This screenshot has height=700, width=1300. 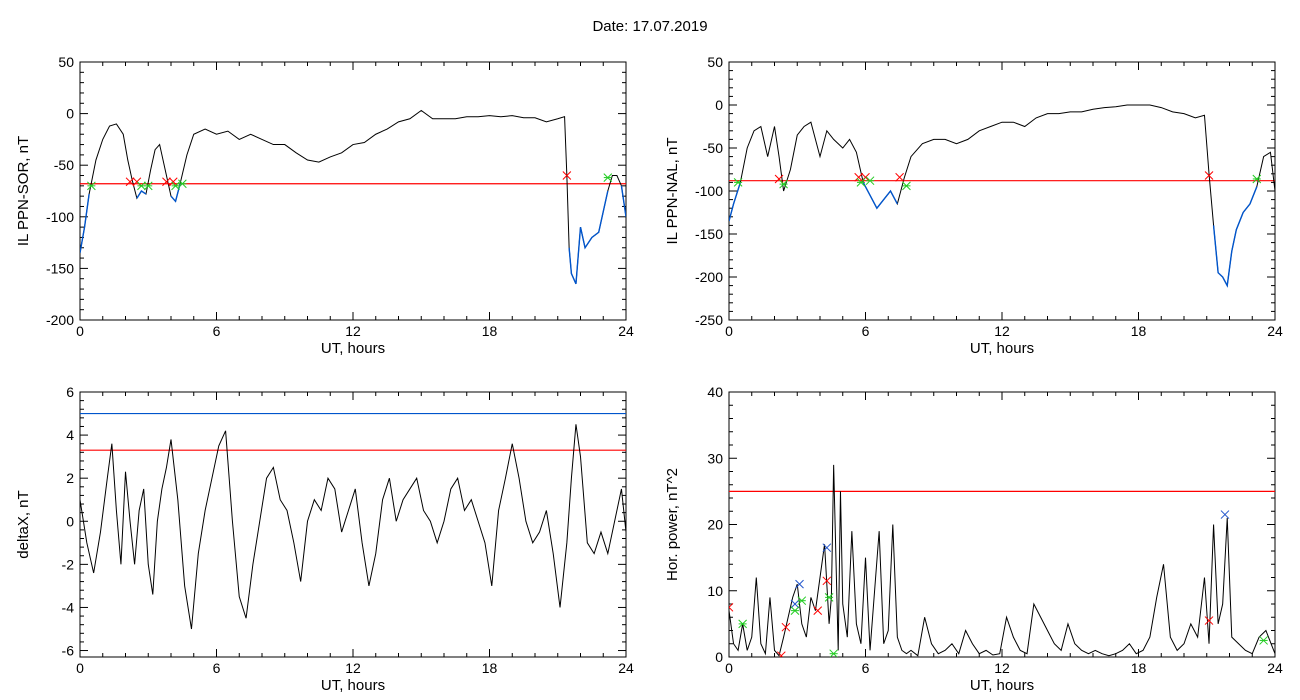 I want to click on y-tick-label: -6, so click(x=68, y=651).